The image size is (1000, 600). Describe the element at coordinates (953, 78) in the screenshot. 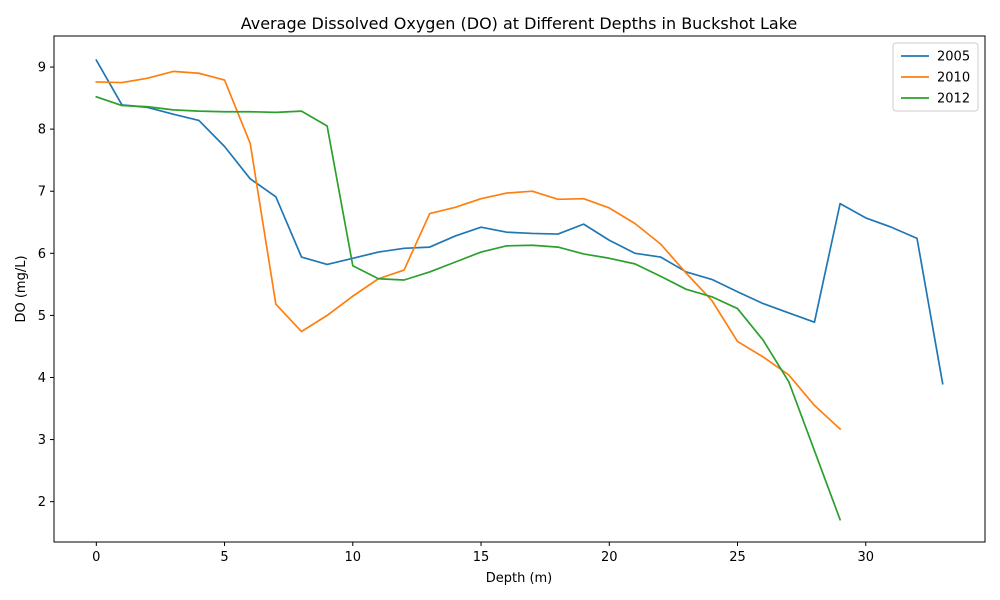

I see `legend-label-2010: 2010` at that location.